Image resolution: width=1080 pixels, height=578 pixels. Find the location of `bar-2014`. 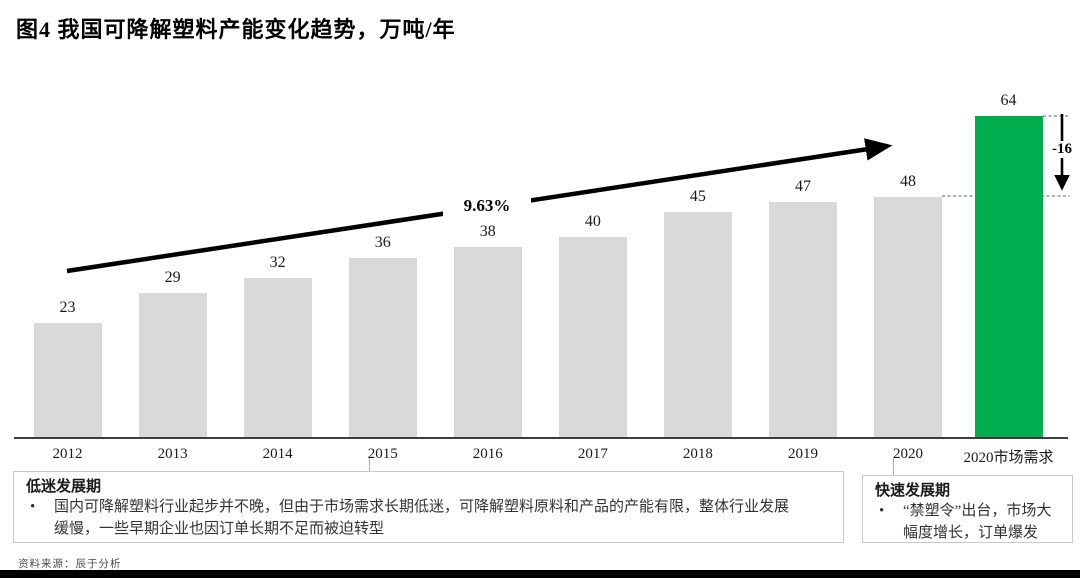

bar-2014 is located at coordinates (277, 358).